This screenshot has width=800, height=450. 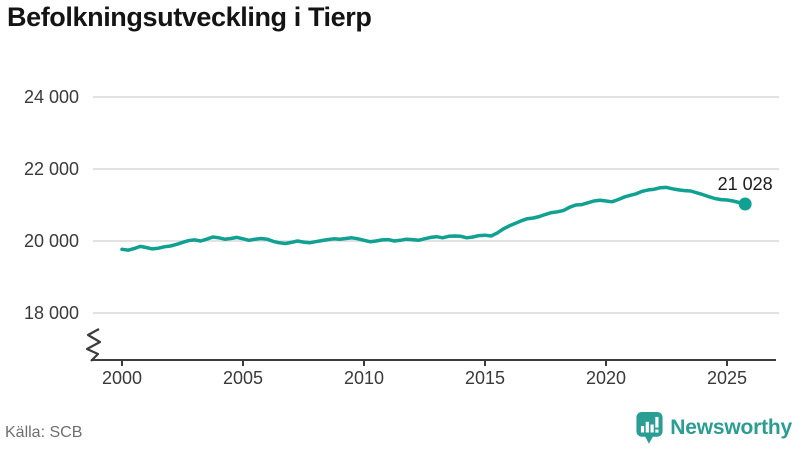 What do you see at coordinates (51, 313) in the screenshot?
I see `y-axis-label: 18 000` at bounding box center [51, 313].